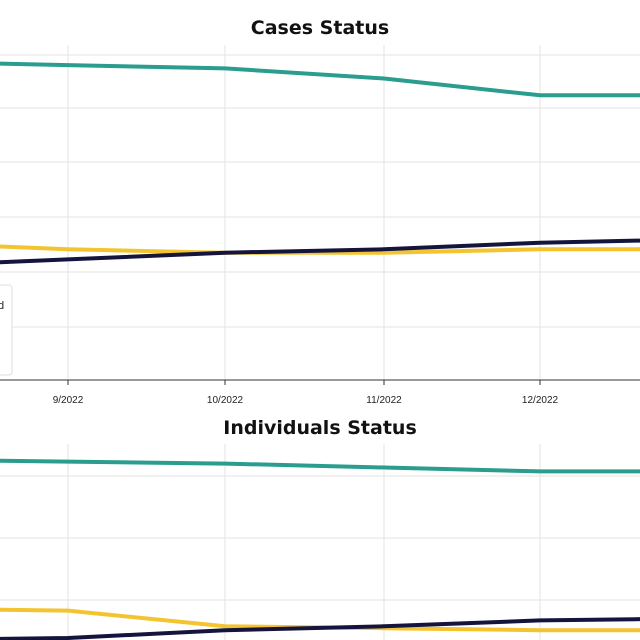 This screenshot has height=640, width=640. I want to click on legend-label: d, so click(2, 306).